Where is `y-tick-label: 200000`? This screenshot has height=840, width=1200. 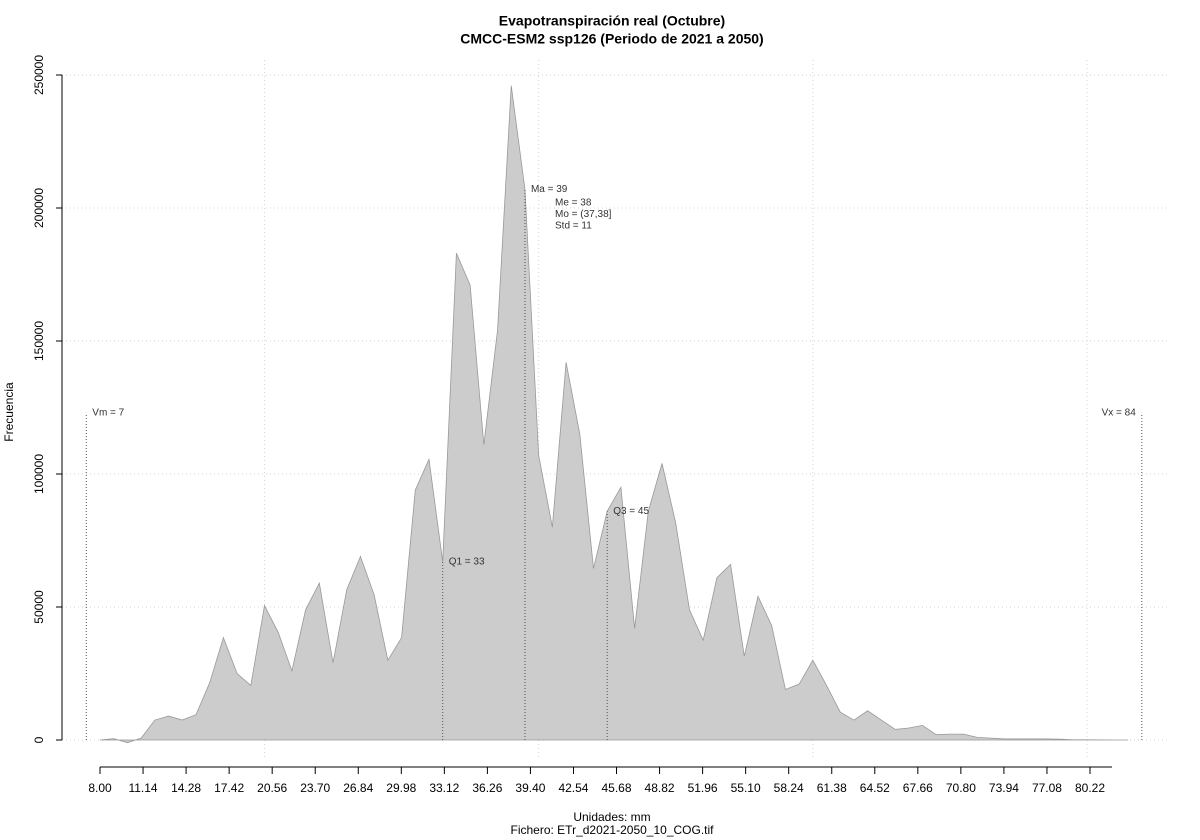
y-tick-label: 200000 is located at coordinates (39, 208).